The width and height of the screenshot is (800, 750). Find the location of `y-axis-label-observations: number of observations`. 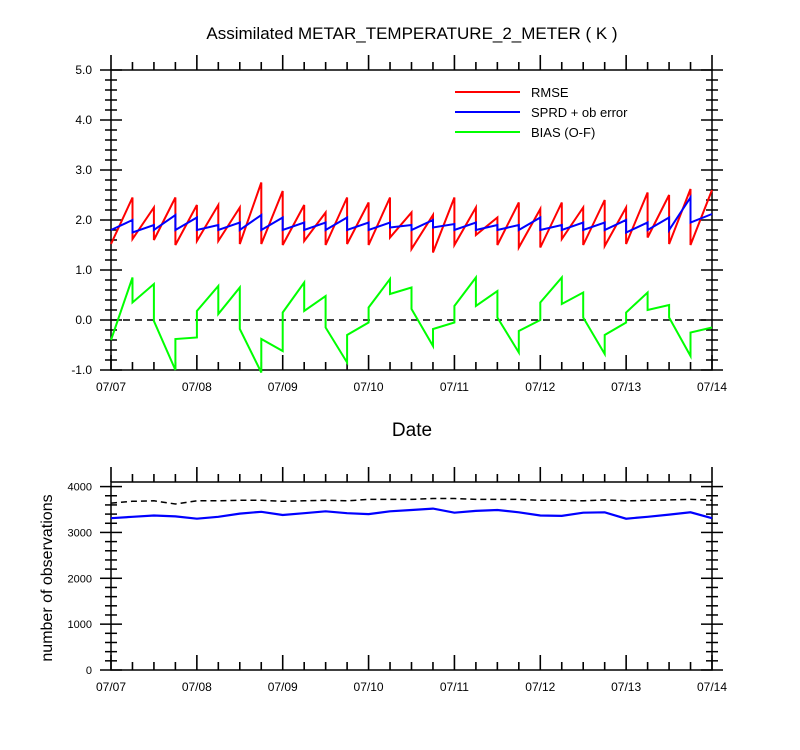

y-axis-label-observations: number of observations is located at coordinates (47, 577).